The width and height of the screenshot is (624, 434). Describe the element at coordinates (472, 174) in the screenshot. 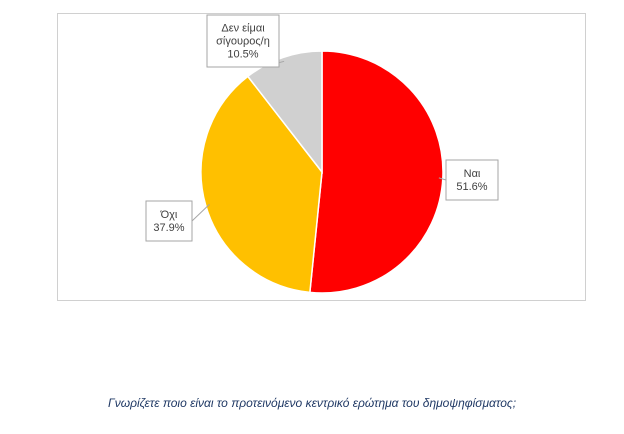

I see `slice-category-label: Ναι` at that location.